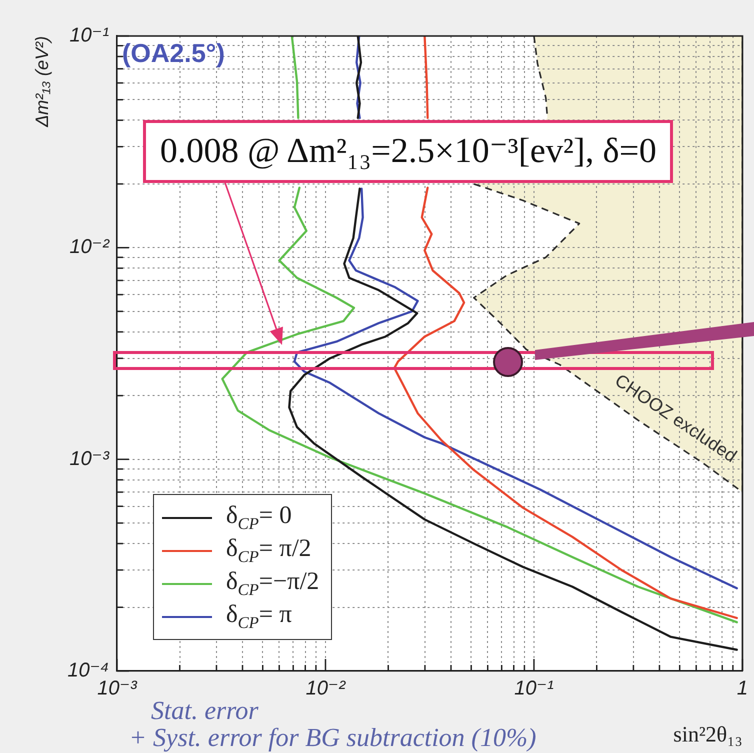 The width and height of the screenshot is (754, 753). I want to click on legend-label: δ$_{CP}$=−π/2, so click(273, 584).